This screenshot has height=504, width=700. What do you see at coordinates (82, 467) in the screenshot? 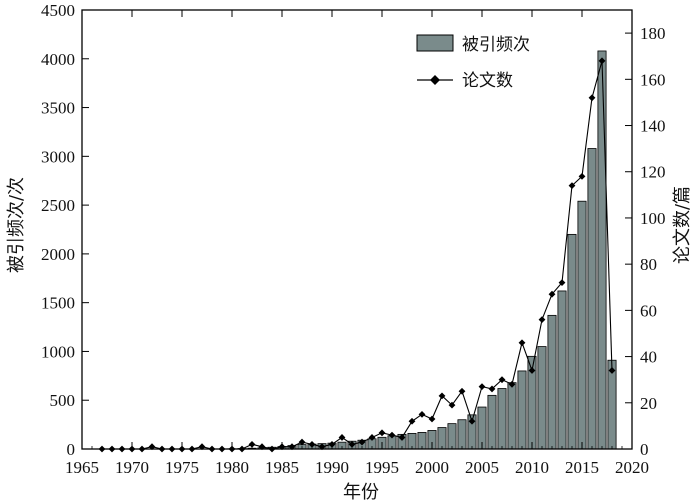
I see `x-tick-label-1965: 1965` at bounding box center [82, 467].